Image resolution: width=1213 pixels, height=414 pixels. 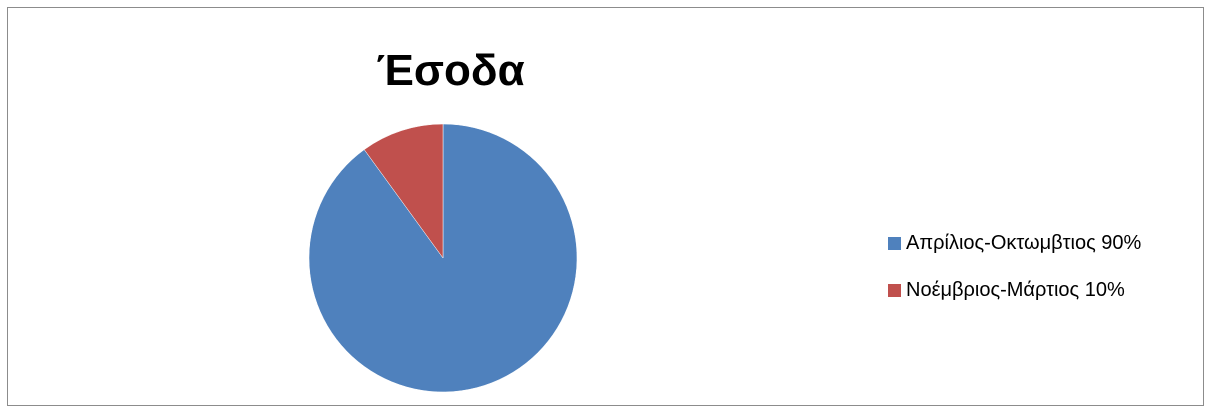 I want to click on legend-label: Απρίλιος-Οκτωμβτιος 90%, so click(x=1024, y=243).